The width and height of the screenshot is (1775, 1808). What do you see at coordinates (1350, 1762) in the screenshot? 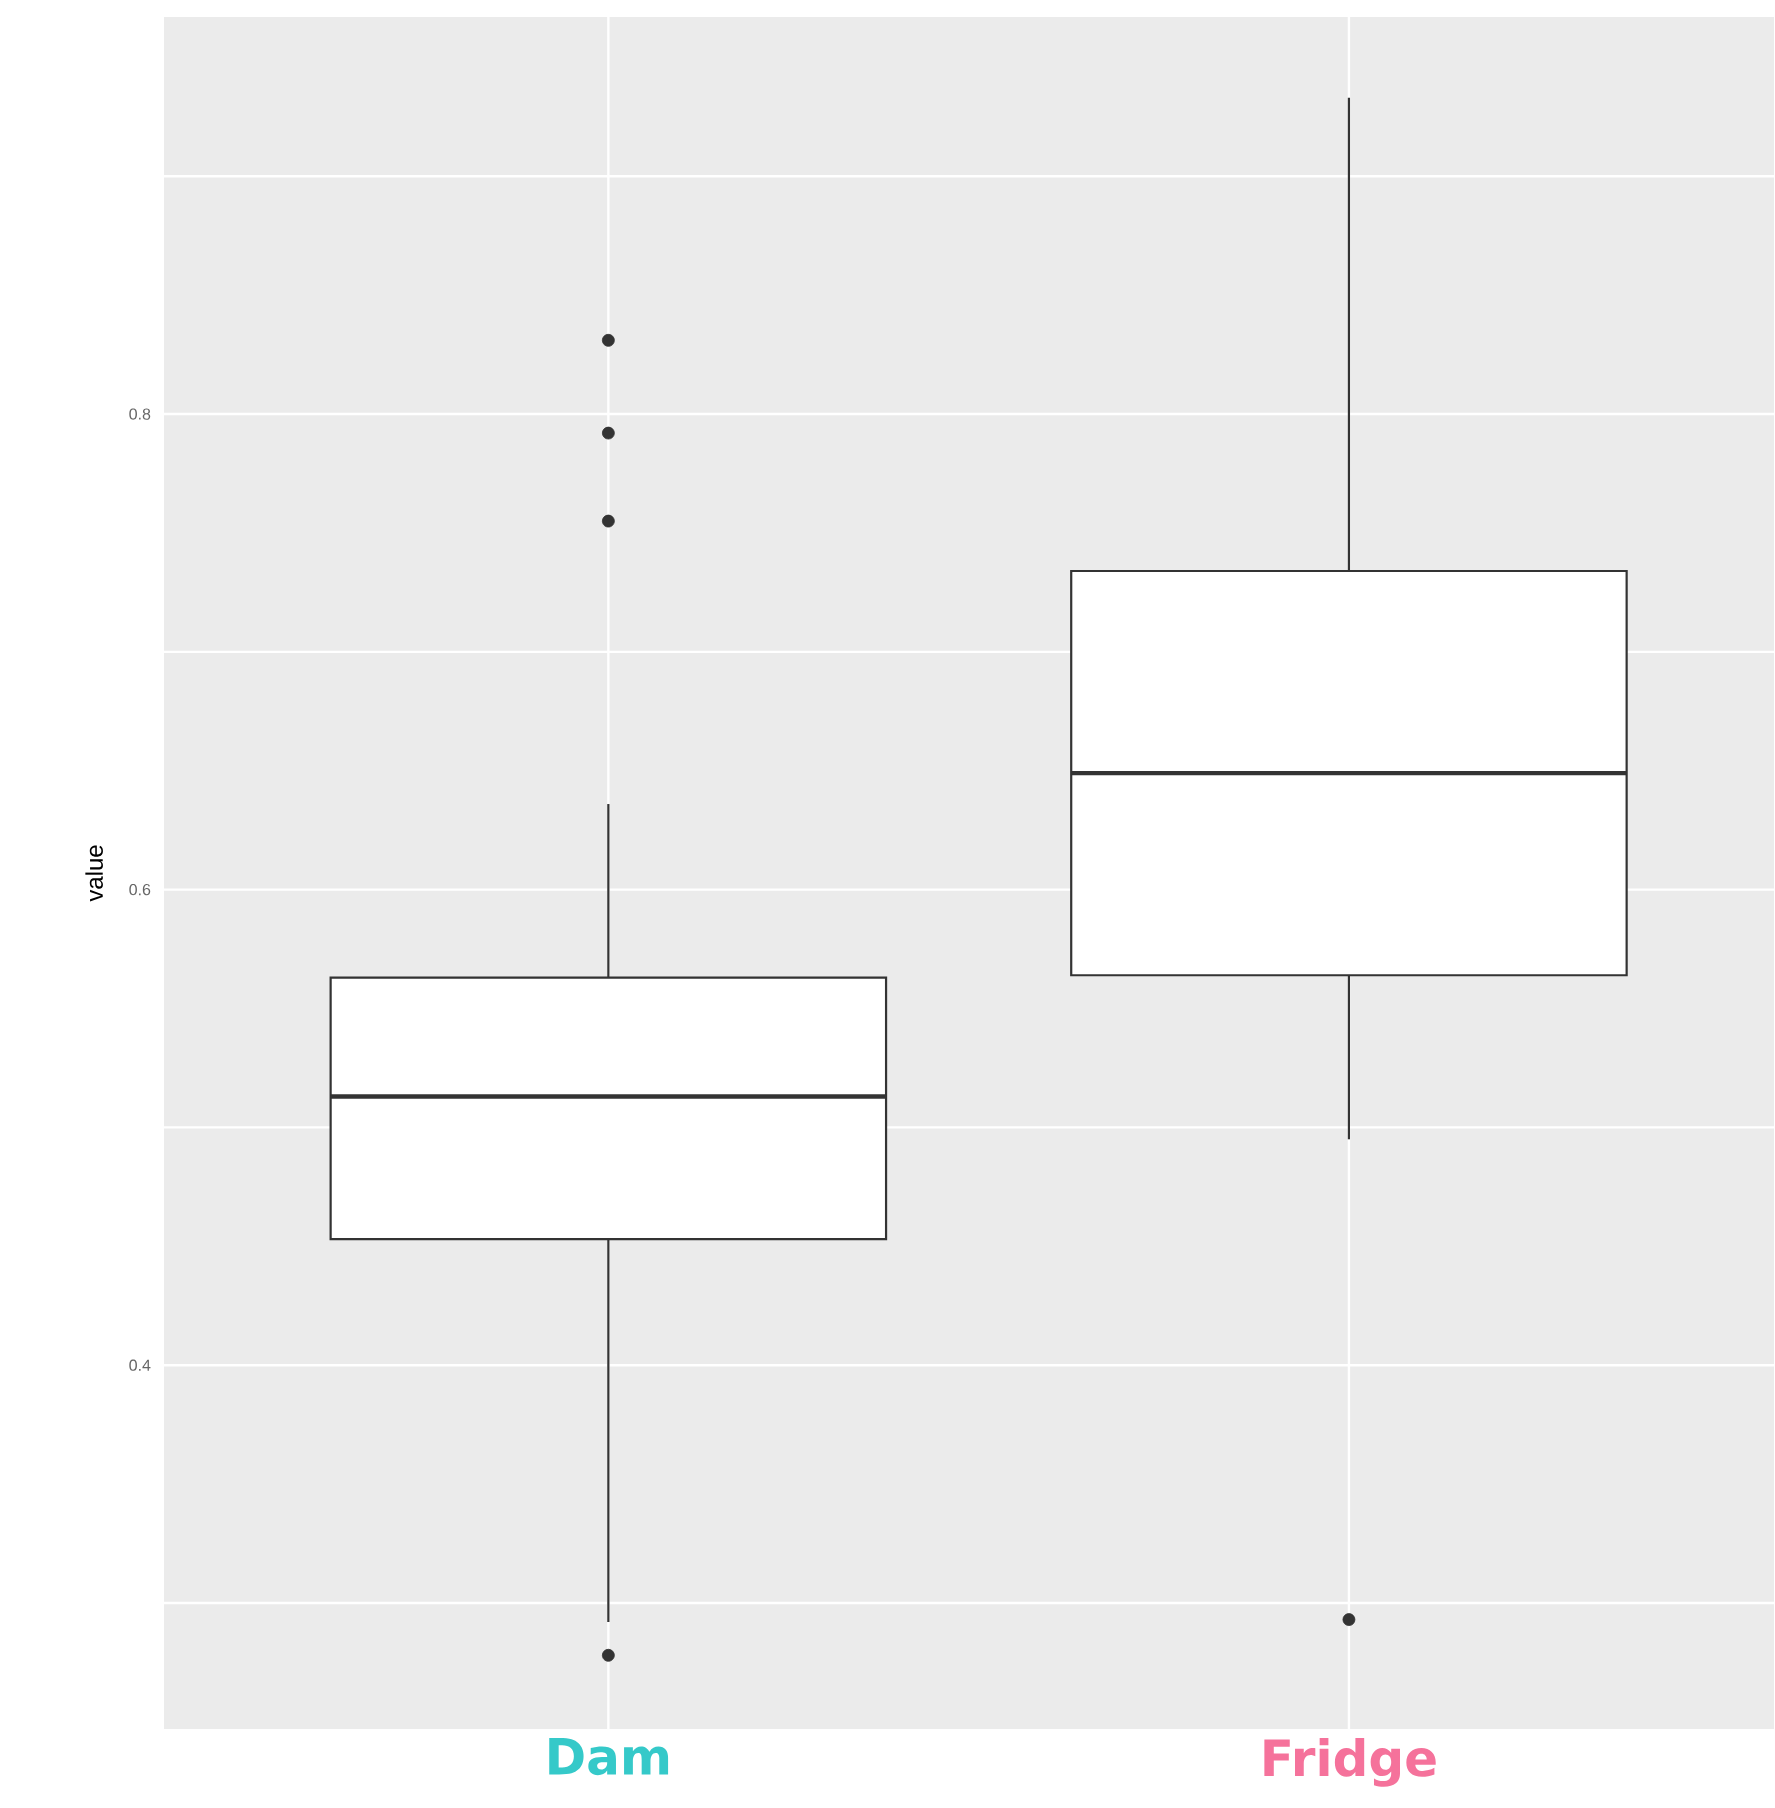
I see `x-tick-label: Fridge` at bounding box center [1350, 1762].